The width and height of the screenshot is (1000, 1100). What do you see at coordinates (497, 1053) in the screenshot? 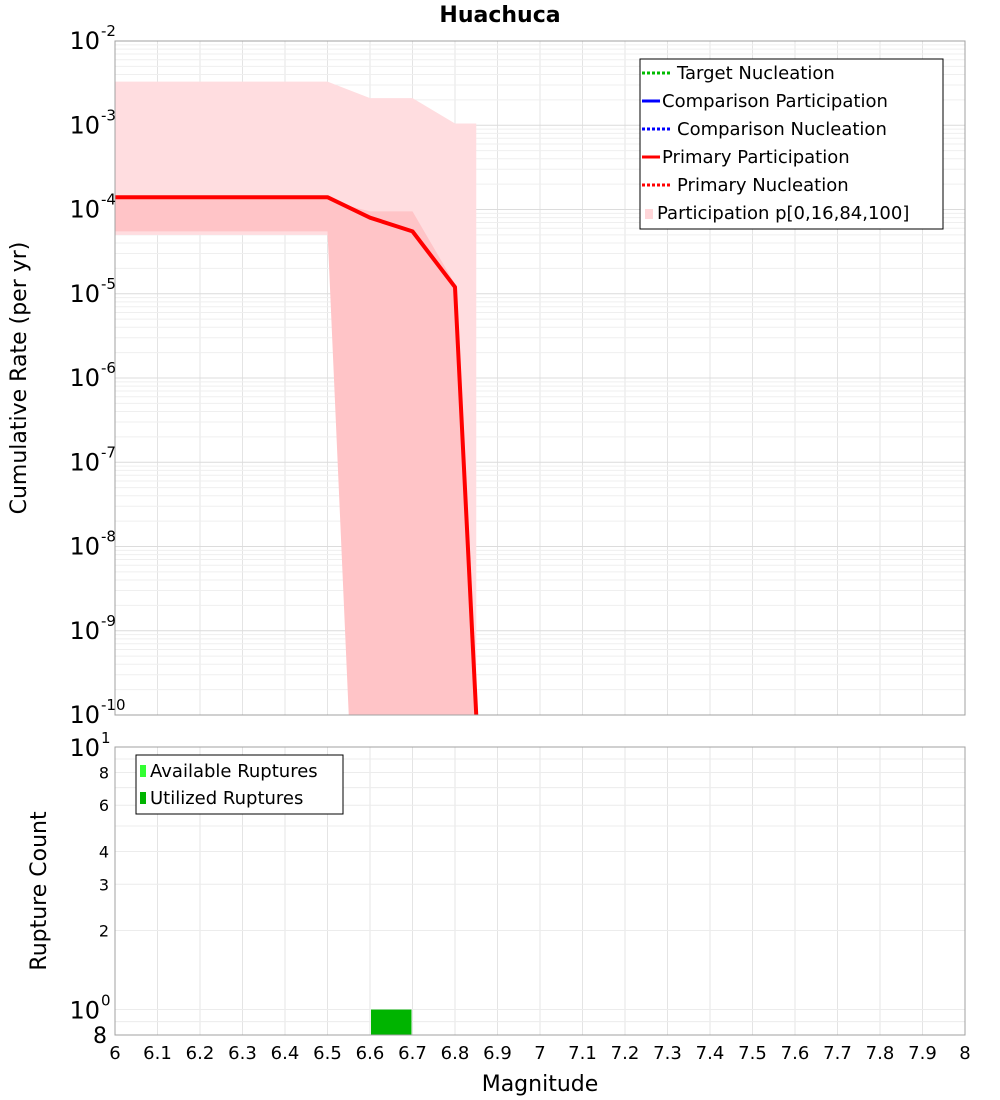
I see `x-tick-label: 6.9` at bounding box center [497, 1053].